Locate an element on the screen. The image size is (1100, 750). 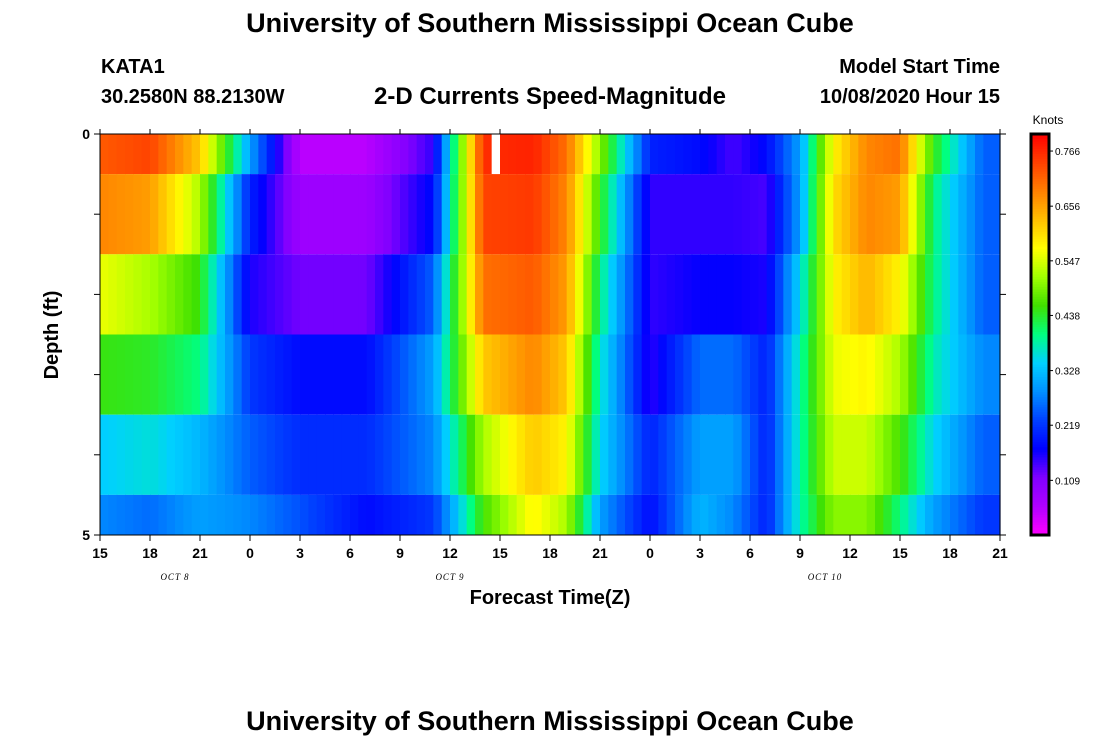
y-tick-label: 0 is located at coordinates (86, 134).